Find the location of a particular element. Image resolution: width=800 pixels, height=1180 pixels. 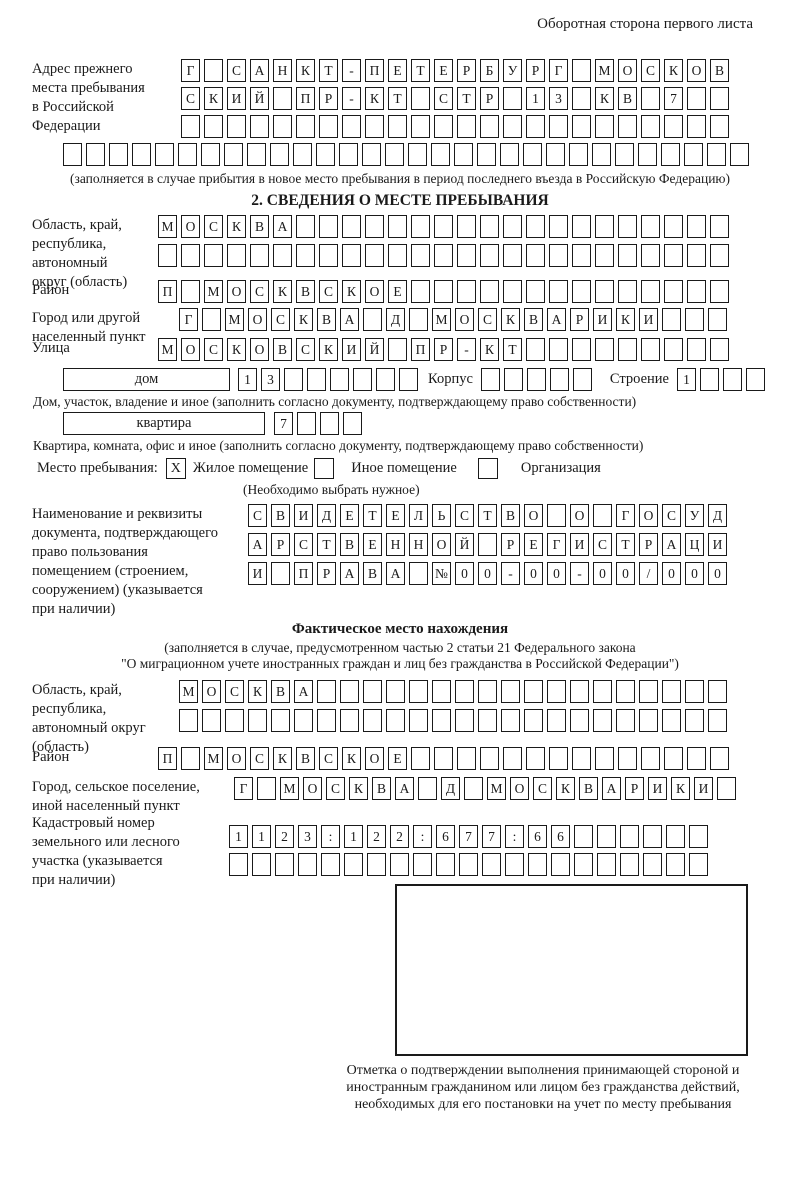

char-cell: Ц is located at coordinates (694, 544).